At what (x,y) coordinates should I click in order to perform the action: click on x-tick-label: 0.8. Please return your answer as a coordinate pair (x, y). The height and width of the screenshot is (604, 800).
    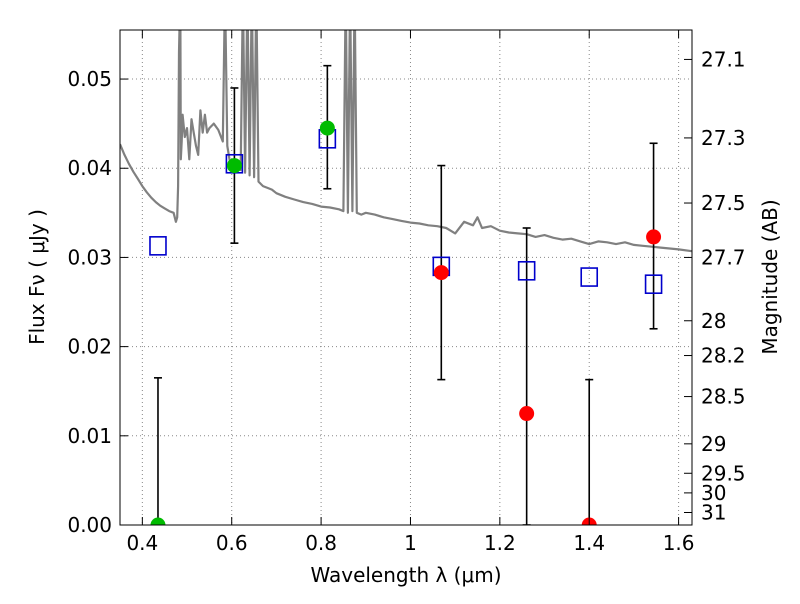
    Looking at the image, I should click on (321, 543).